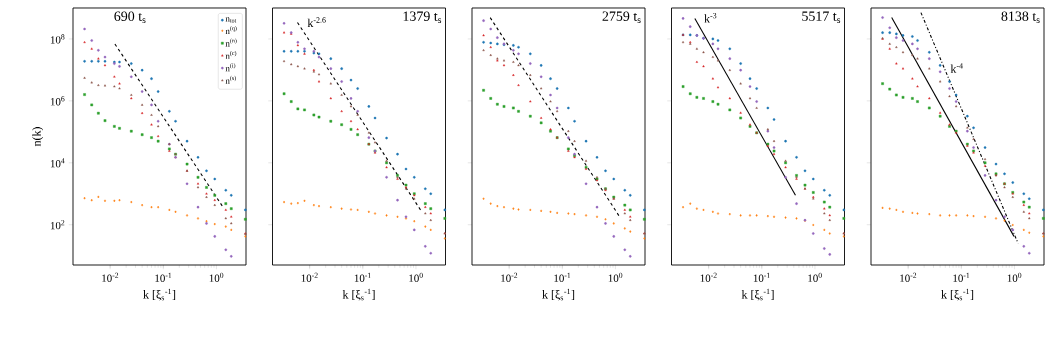 The image size is (1050, 338). What do you see at coordinates (38, 137) in the screenshot?
I see `y-axis-title: n(k)` at bounding box center [38, 137].